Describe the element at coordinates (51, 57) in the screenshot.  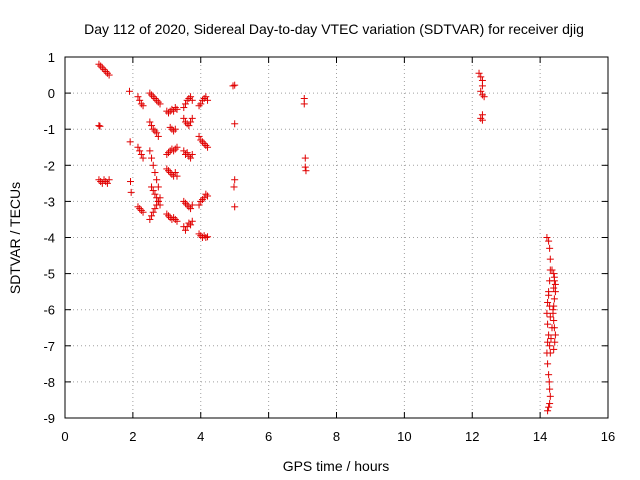
I see `y-tick-label: 1` at that location.